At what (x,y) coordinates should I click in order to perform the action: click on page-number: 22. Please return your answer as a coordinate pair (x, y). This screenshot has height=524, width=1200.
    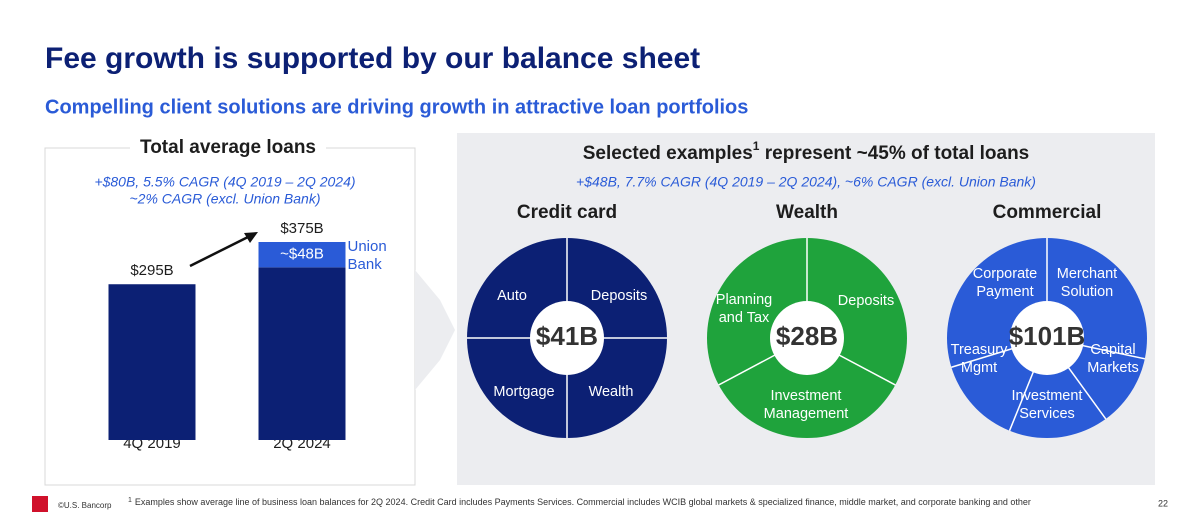
    Looking at the image, I should click on (1163, 503).